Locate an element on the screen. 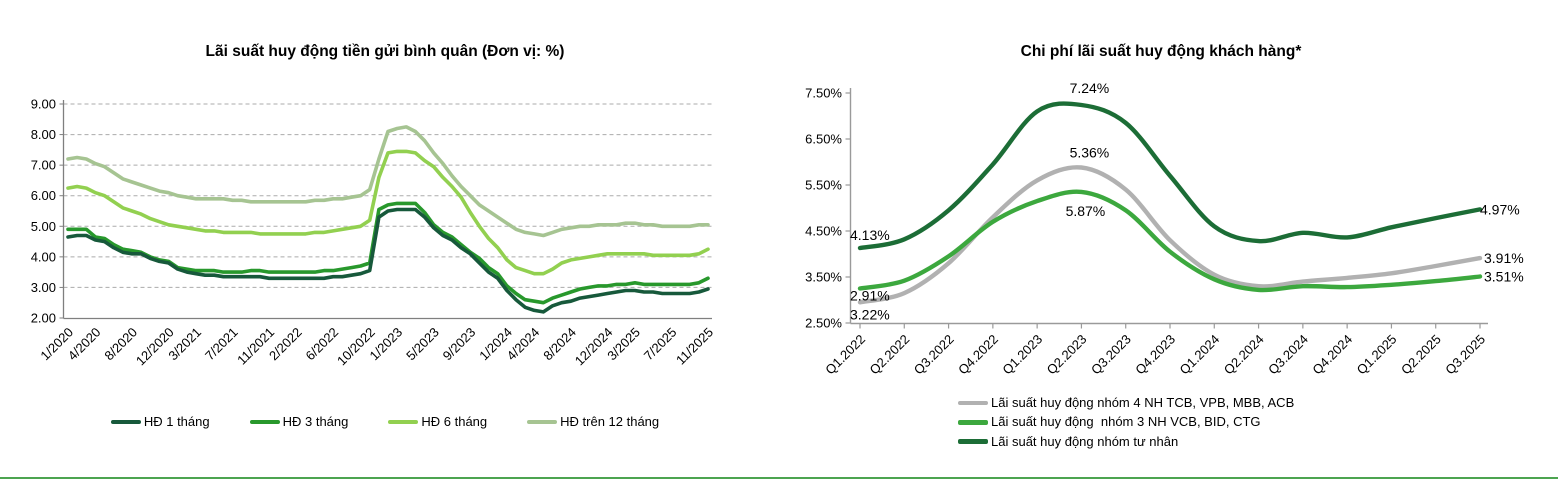  x-tick-label: Q2.2023 is located at coordinates (1067, 355).